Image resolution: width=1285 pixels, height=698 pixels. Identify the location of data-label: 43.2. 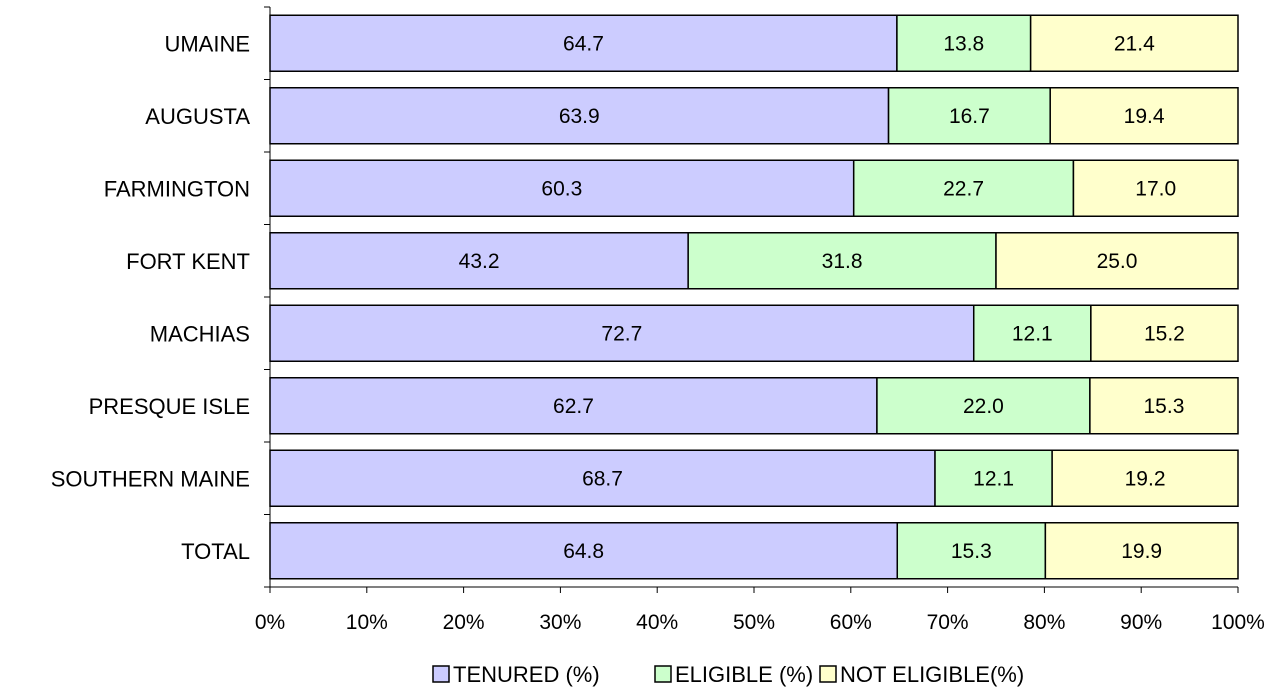
(479, 261).